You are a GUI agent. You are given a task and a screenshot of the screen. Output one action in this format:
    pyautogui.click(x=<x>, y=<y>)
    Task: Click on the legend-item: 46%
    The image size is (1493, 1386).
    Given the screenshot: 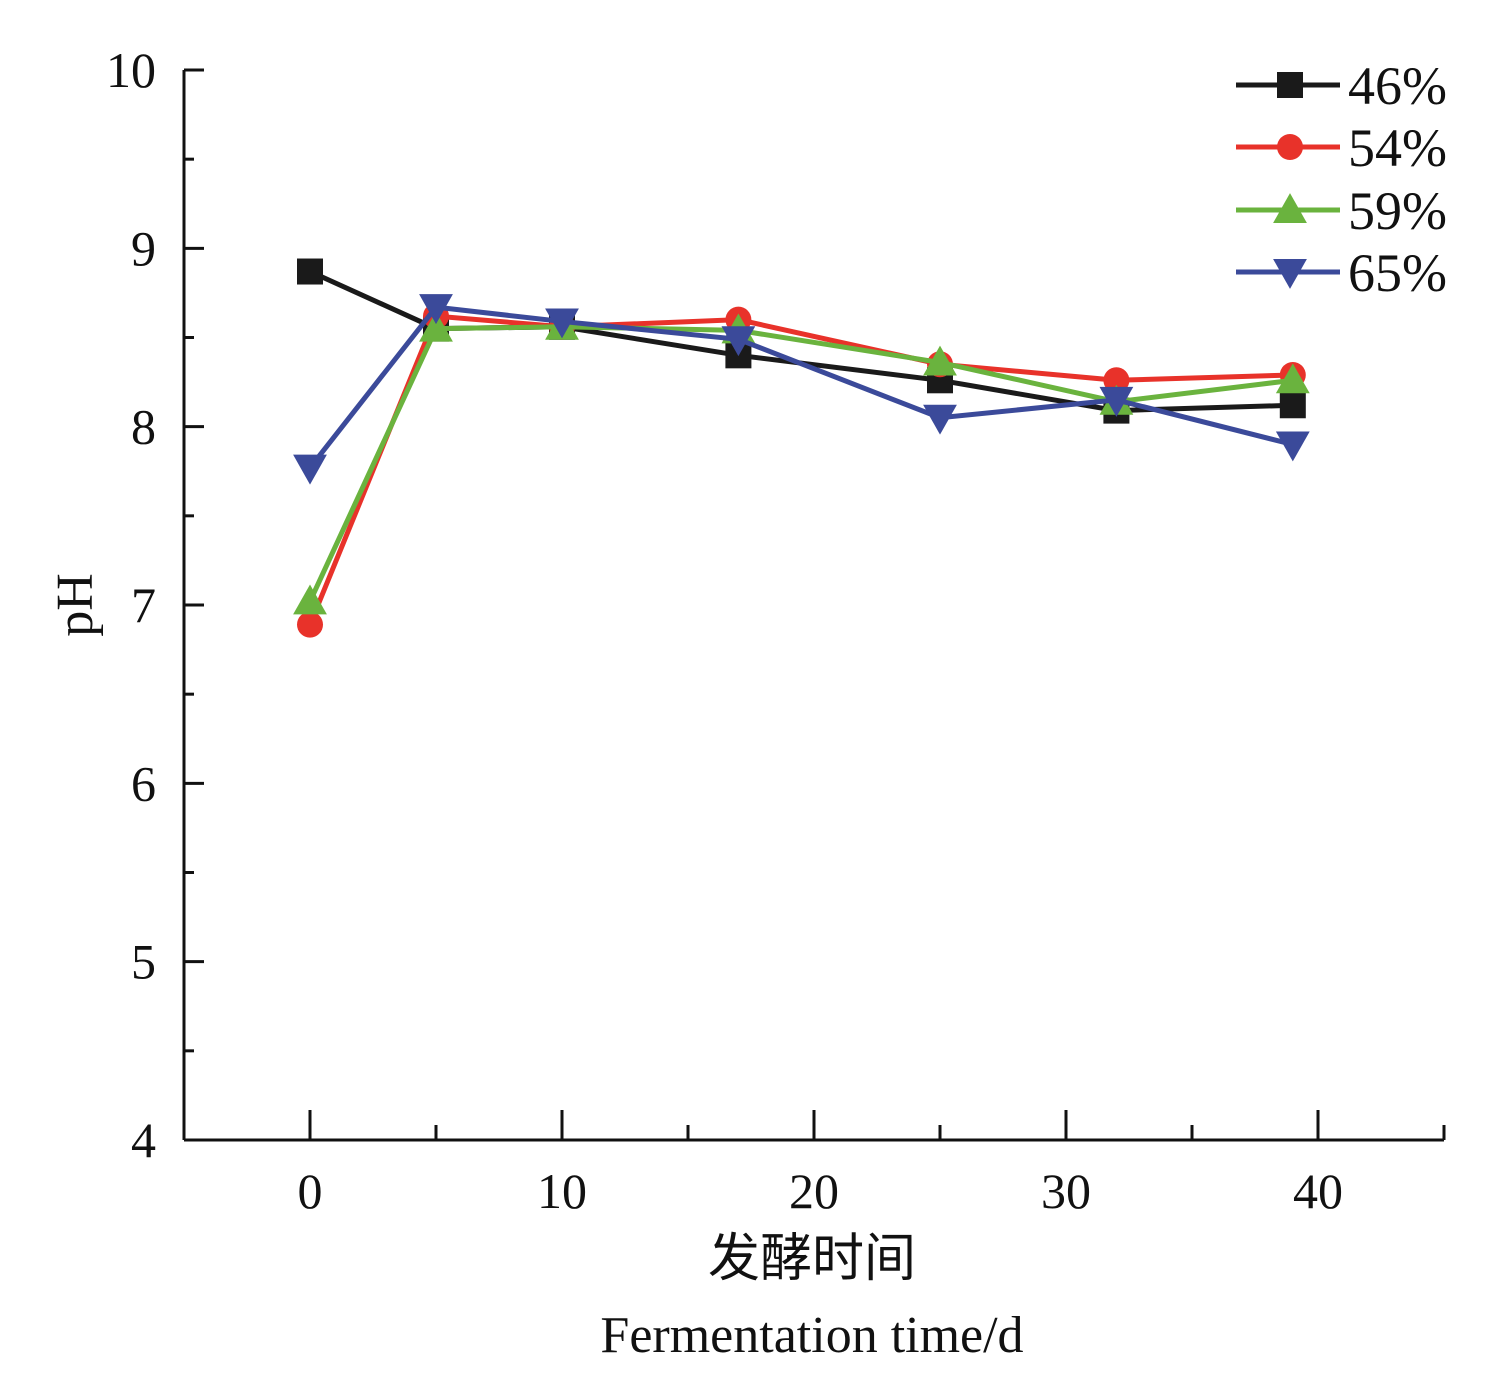 What is the action you would take?
    pyautogui.click(x=1341, y=86)
    